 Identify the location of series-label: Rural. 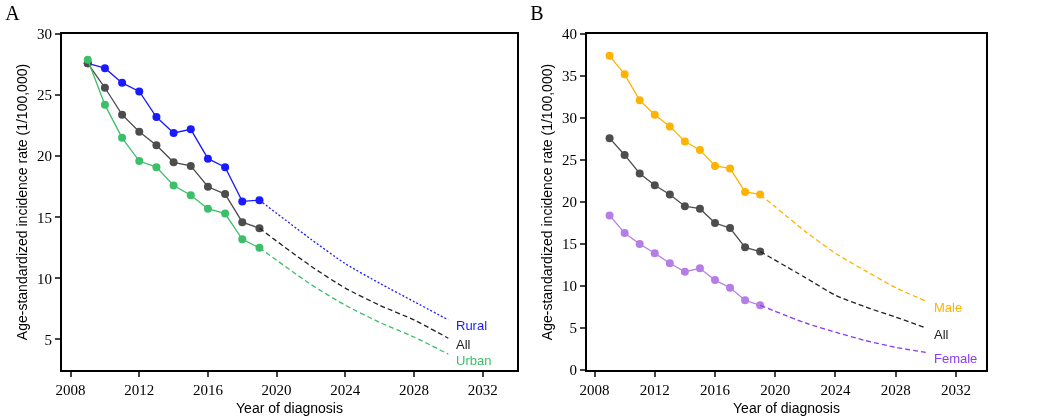
(472, 325).